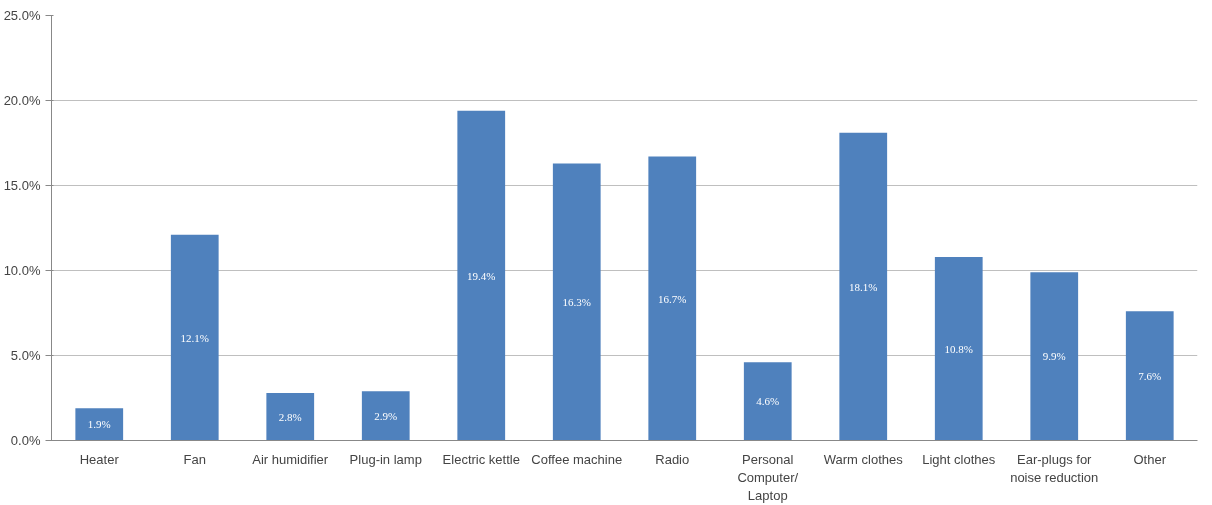 Image resolution: width=1212 pixels, height=505 pixels. Describe the element at coordinates (22, 15) in the screenshot. I see `y-tick-label: 25.0%` at that location.